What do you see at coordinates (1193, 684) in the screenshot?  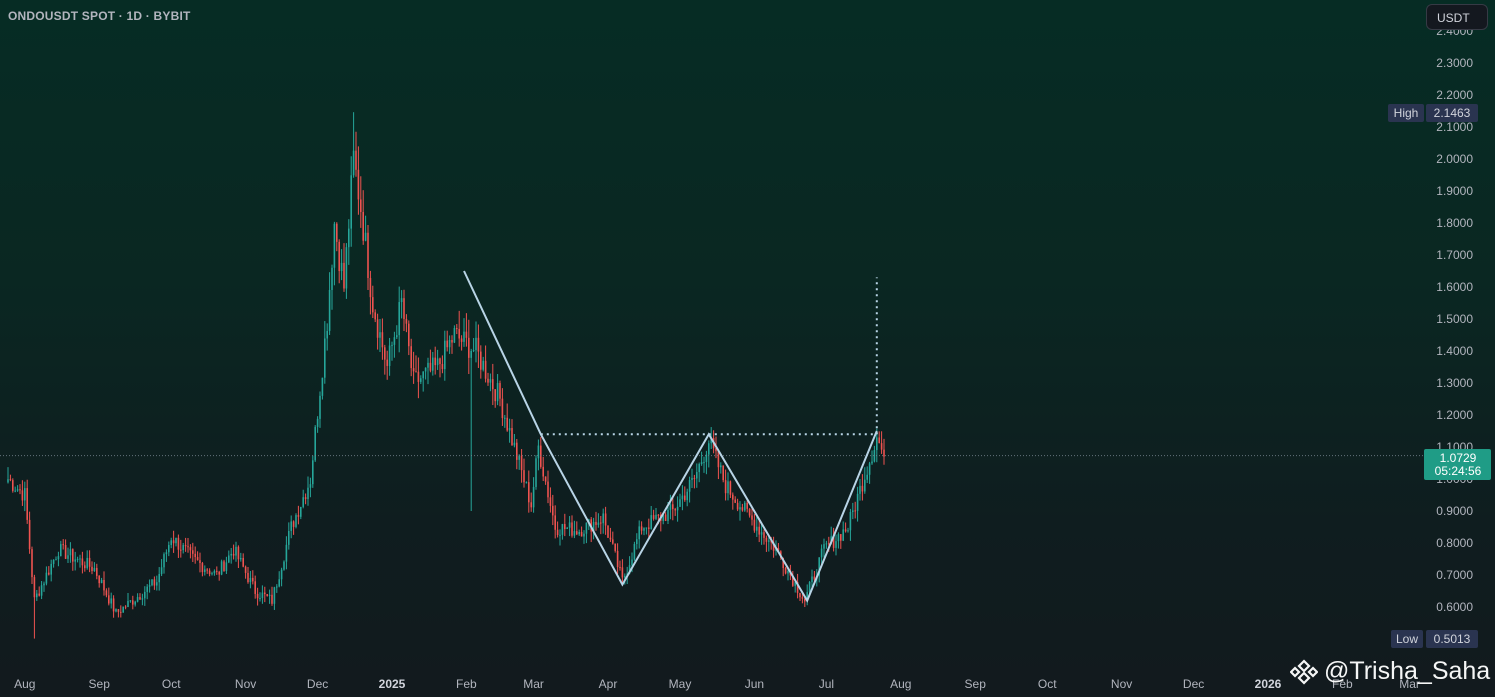 I see `time-tick-label: Dec` at bounding box center [1193, 684].